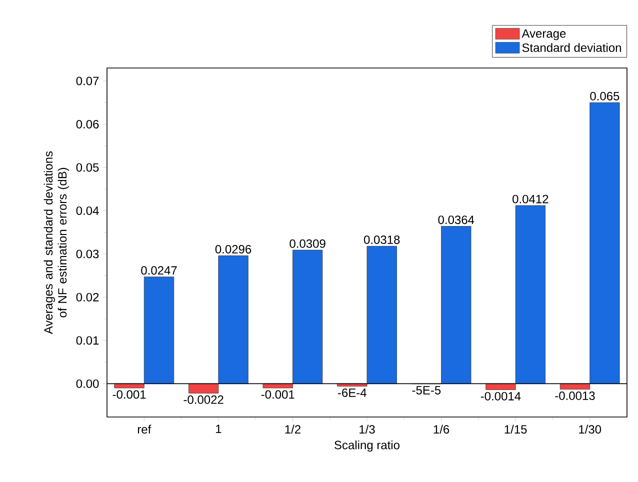  Describe the element at coordinates (87, 254) in the screenshot. I see `y-tick-label: 0.03` at that location.